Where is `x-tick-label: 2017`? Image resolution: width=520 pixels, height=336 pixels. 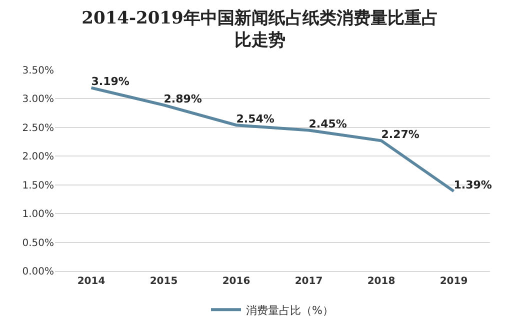 x-tick-label: 2017 is located at coordinates (308, 281).